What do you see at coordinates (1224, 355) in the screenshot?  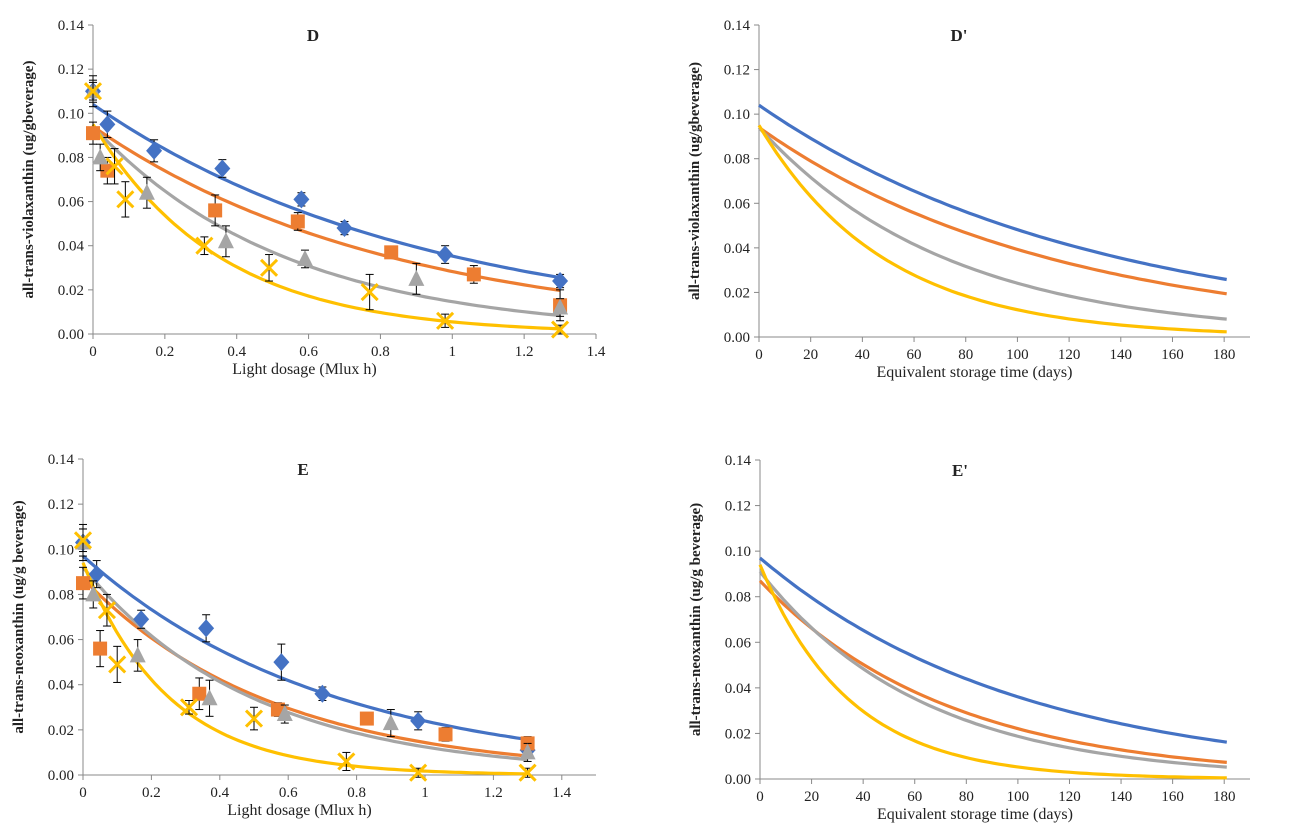 I see `x-tick-label: 180` at bounding box center [1224, 355].